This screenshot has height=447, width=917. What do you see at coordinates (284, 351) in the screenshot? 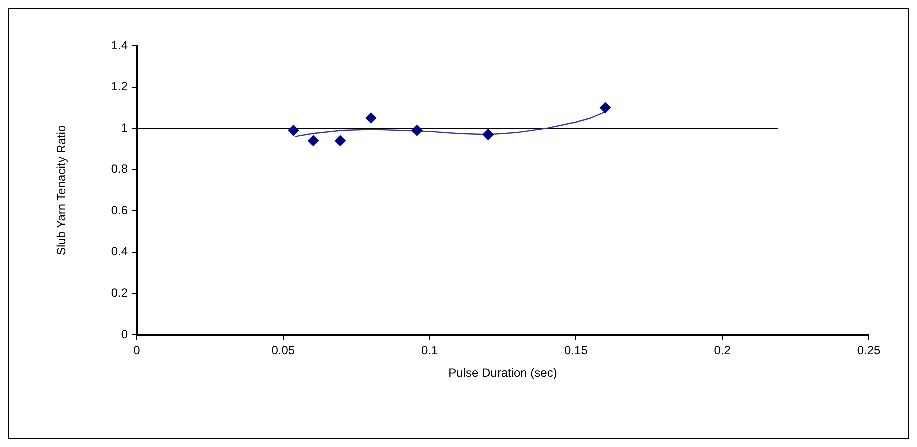
I see `x-tick-label: 0.05` at bounding box center [284, 351].